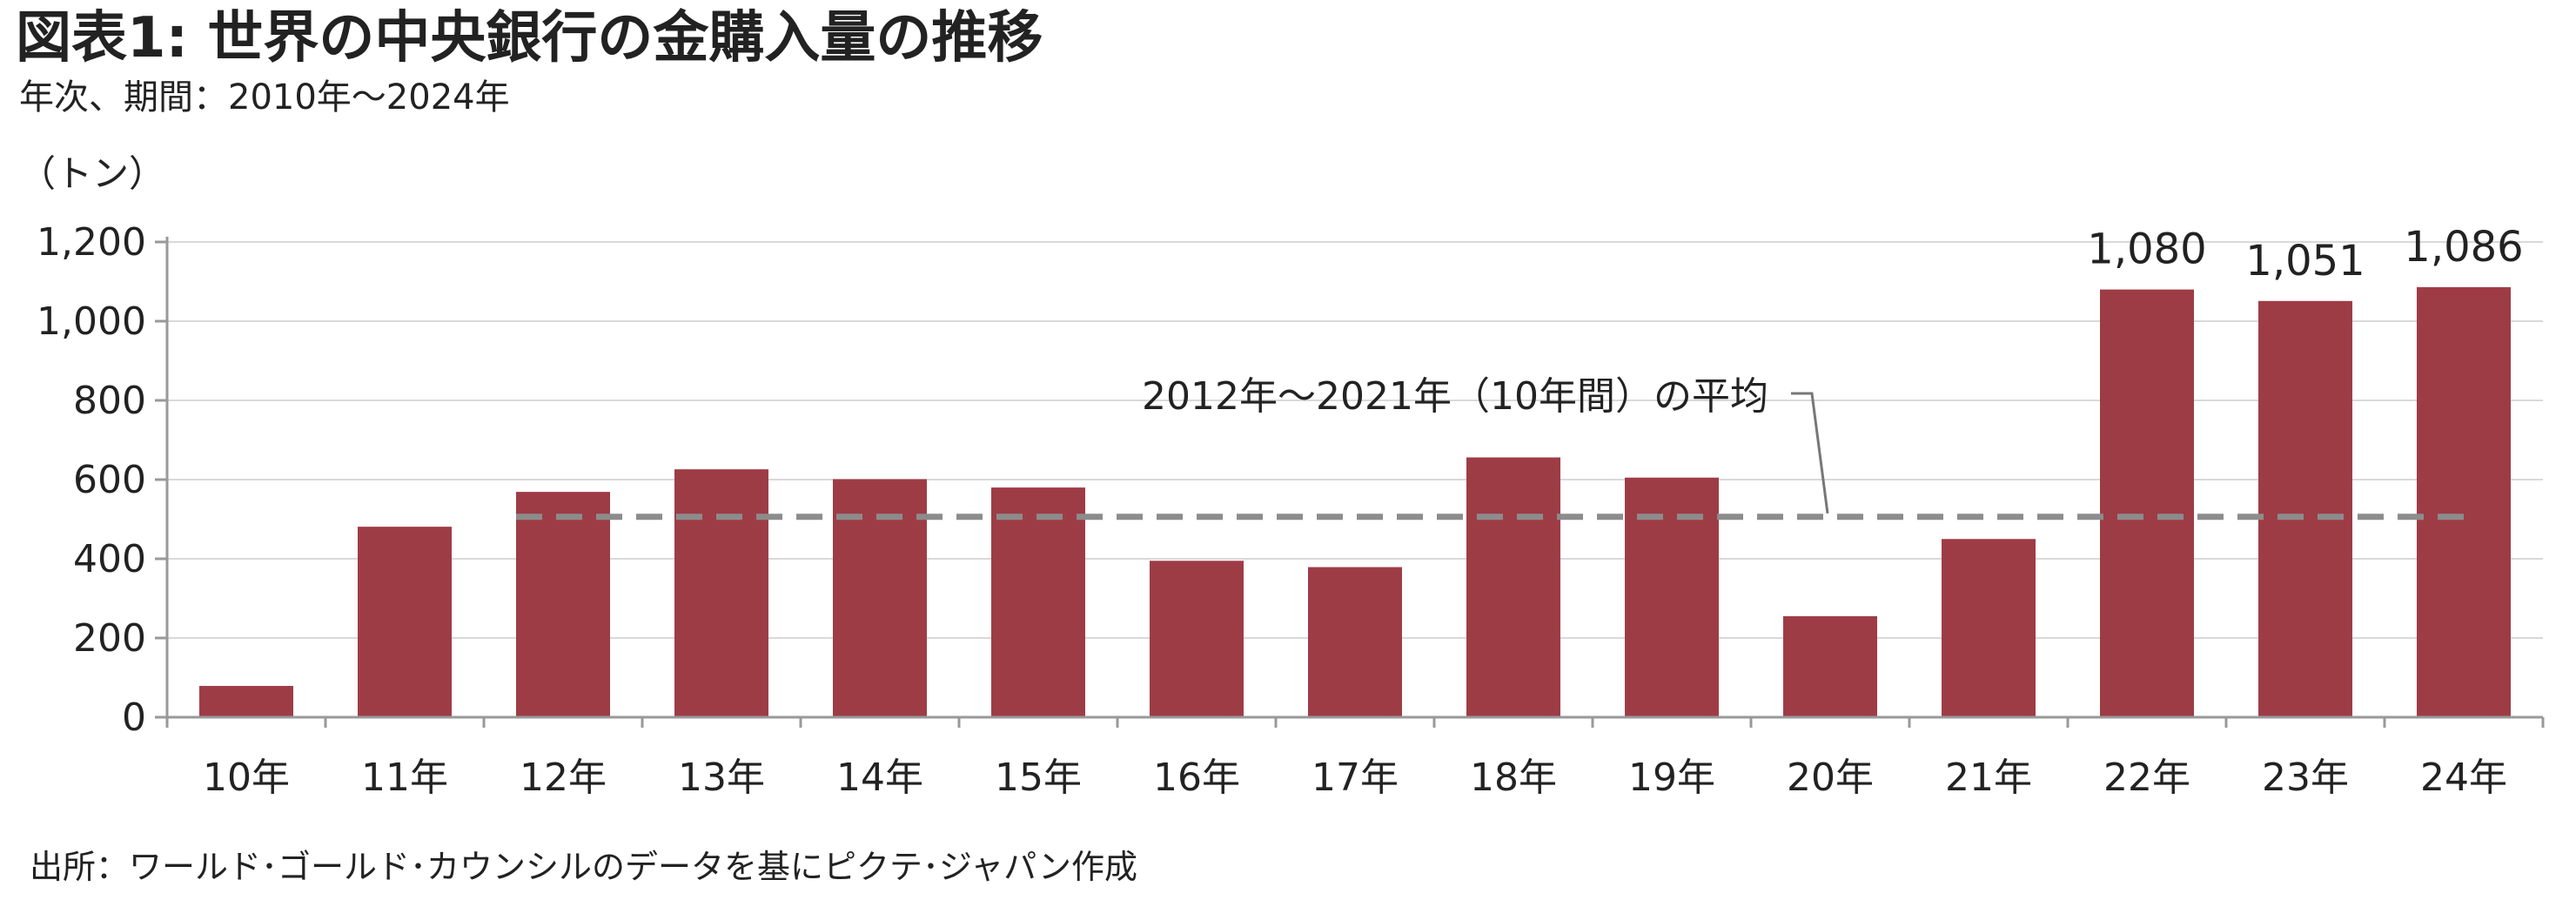  Describe the element at coordinates (2463, 247) in the screenshot. I see `data-label: 1,086` at that location.